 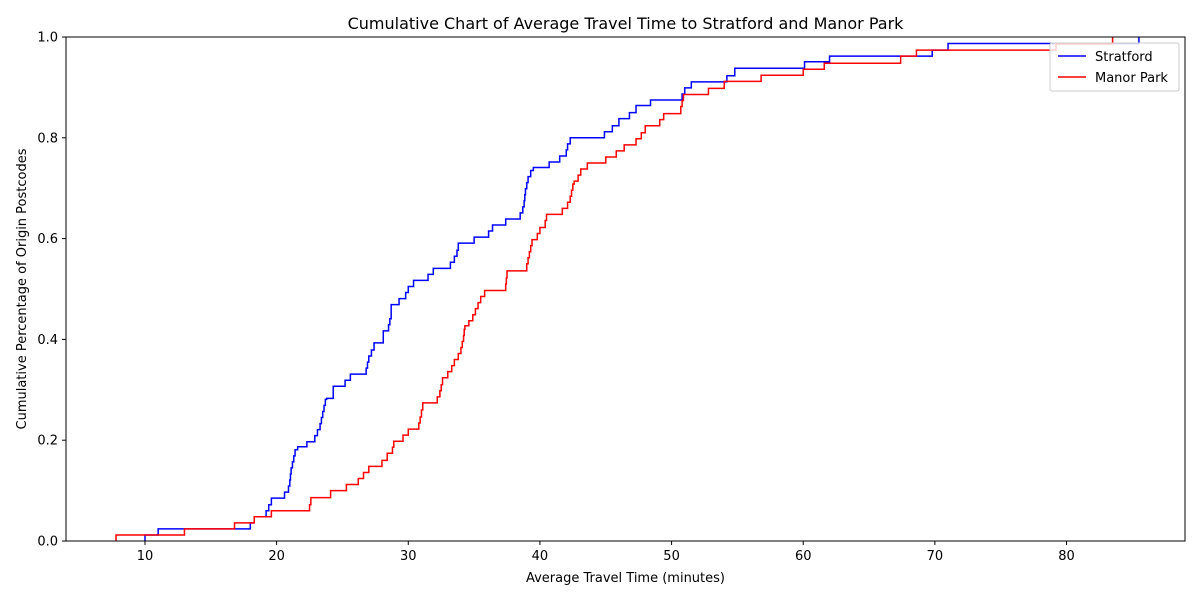 What do you see at coordinates (1066, 556) in the screenshot?
I see `x-tick-label: 80` at bounding box center [1066, 556].